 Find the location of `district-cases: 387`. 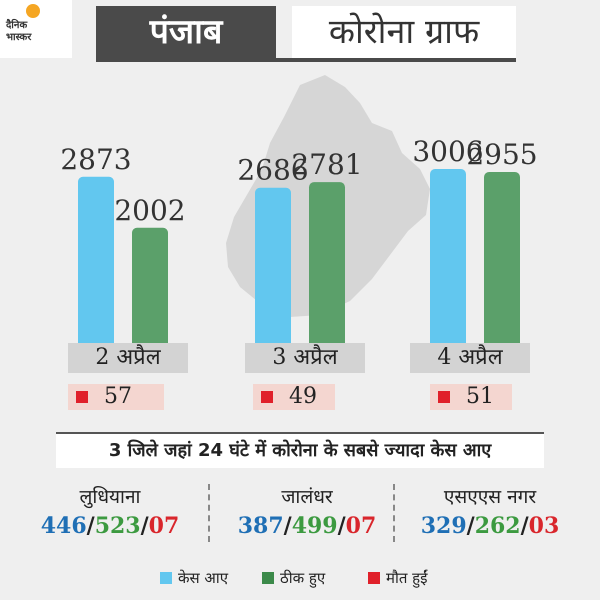

district-cases: 387 is located at coordinates (260, 526).